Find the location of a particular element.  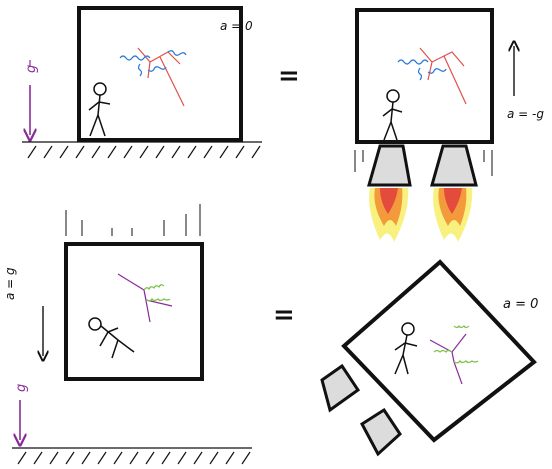

rocket-nozzles-bottom-right is located at coordinates (361, 410).